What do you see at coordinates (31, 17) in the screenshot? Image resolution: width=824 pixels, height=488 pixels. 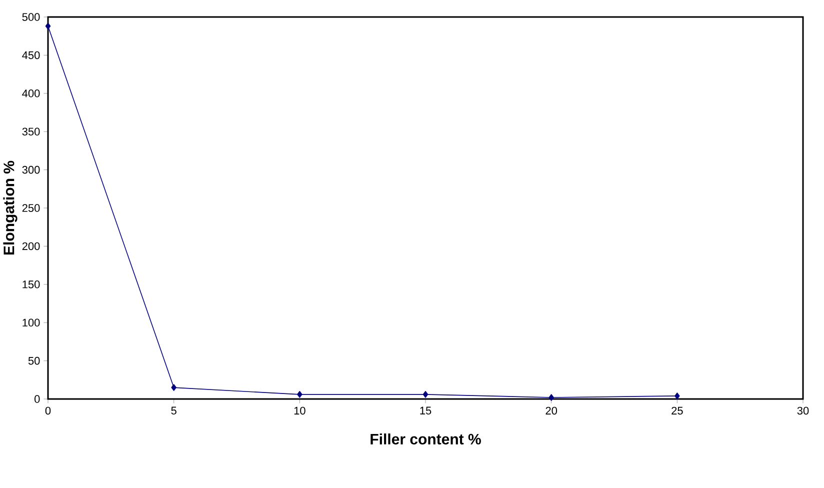 I see `y-tick-label: 500` at bounding box center [31, 17].